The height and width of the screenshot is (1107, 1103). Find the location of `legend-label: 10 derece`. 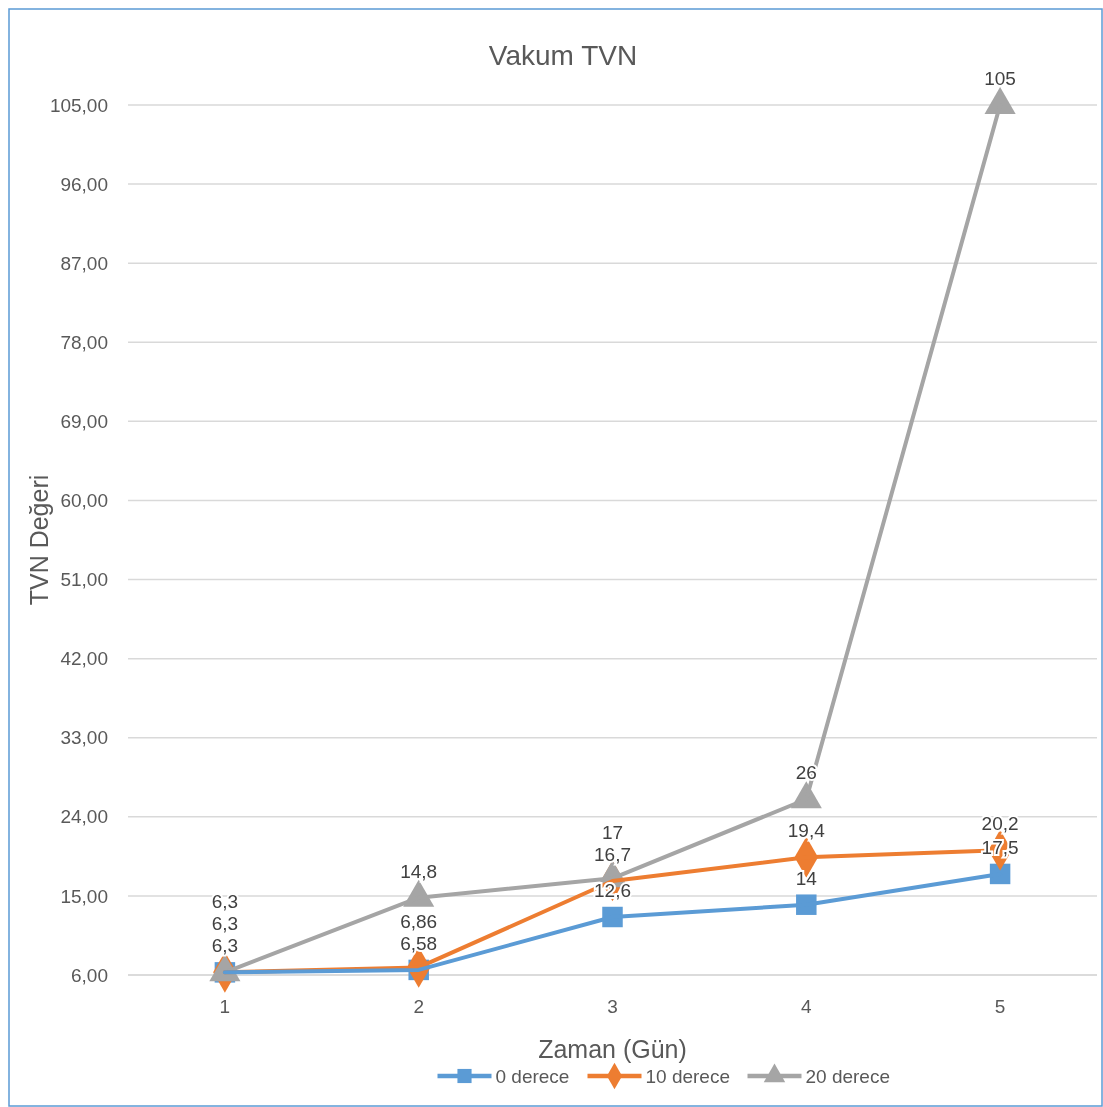

legend-label: 10 derece is located at coordinates (688, 1076).